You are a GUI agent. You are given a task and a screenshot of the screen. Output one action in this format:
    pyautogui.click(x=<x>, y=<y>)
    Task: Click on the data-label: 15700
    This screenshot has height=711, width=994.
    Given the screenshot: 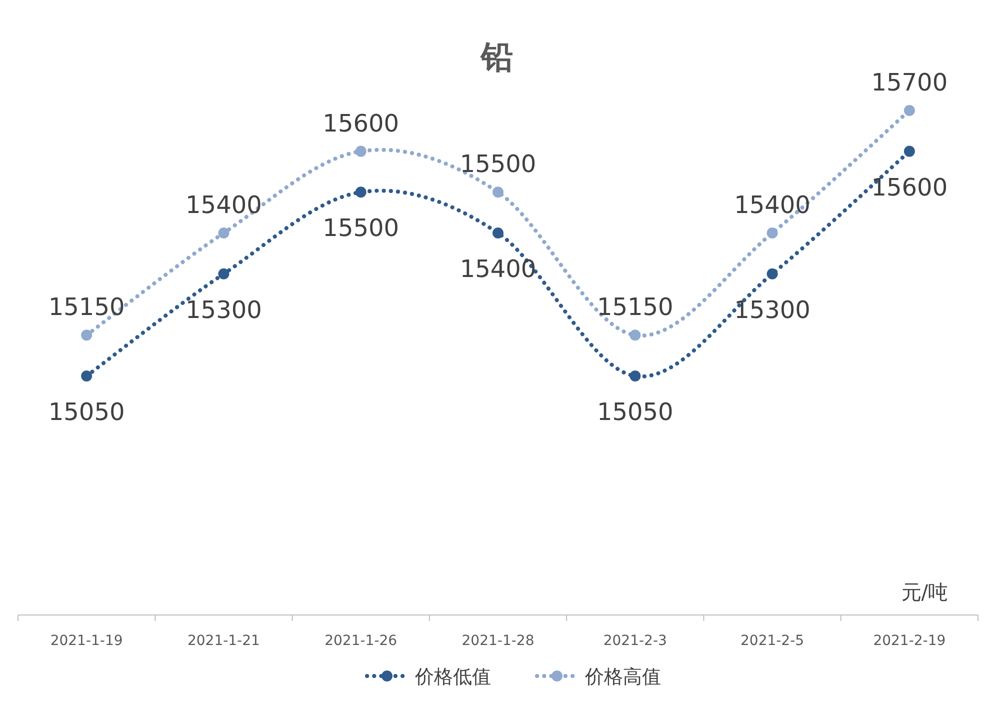 What is the action you would take?
    pyautogui.click(x=909, y=82)
    